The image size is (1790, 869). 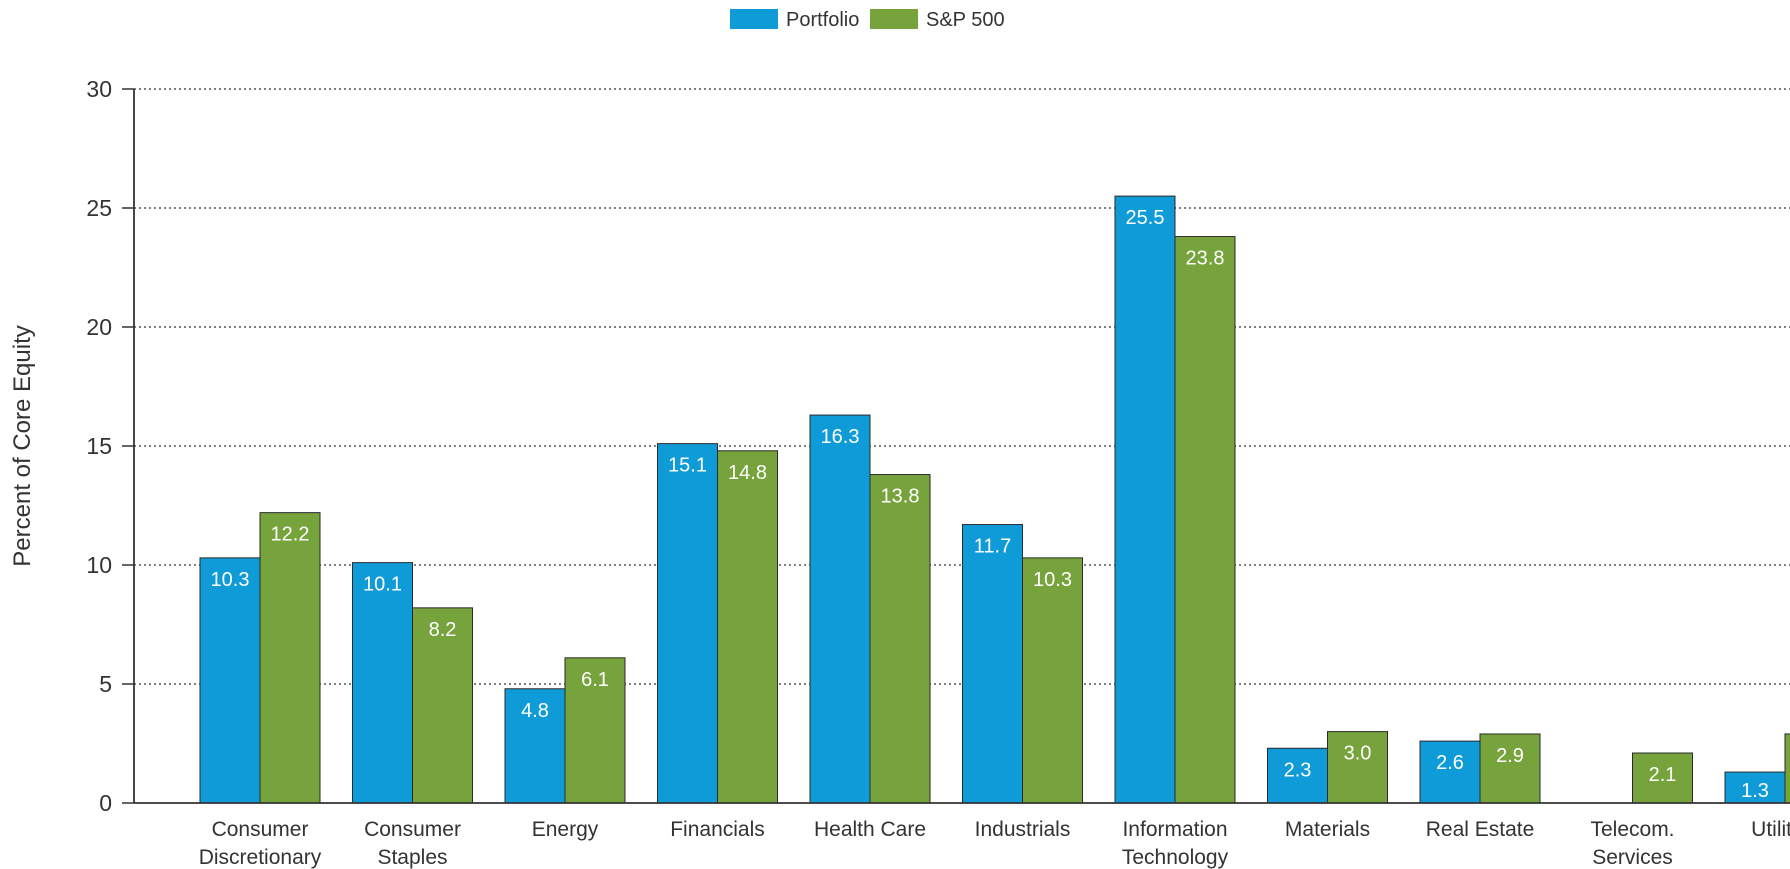 I want to click on x-category-label: Real Estate, so click(x=1480, y=829).